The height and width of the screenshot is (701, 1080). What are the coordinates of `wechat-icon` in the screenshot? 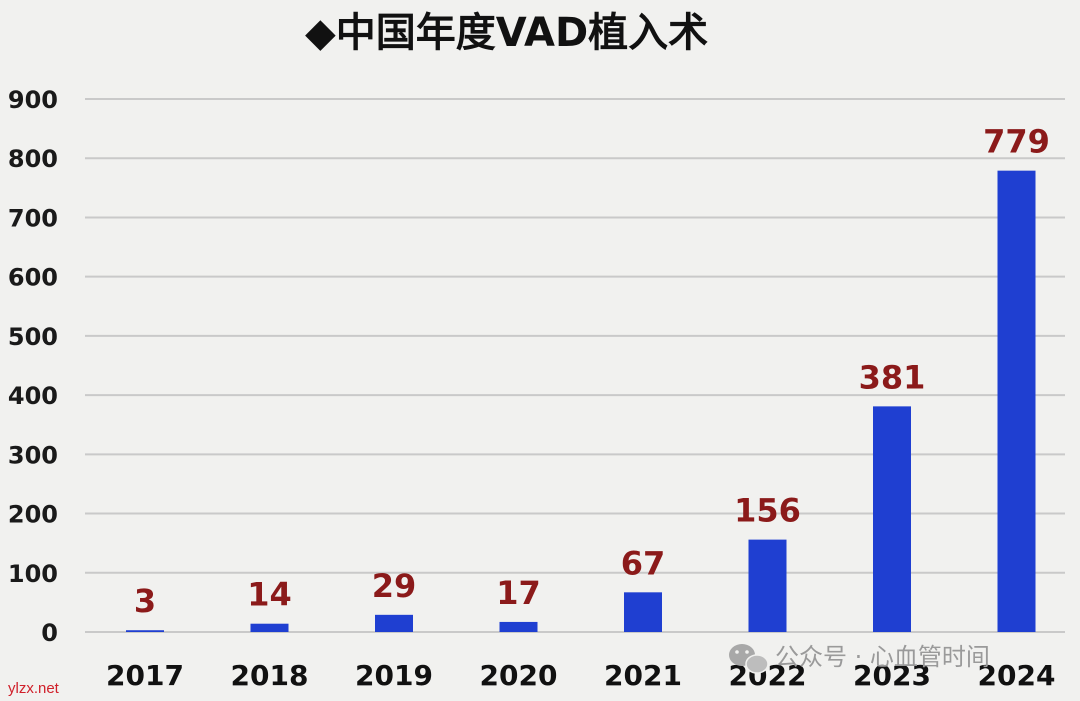 It's located at (749, 659).